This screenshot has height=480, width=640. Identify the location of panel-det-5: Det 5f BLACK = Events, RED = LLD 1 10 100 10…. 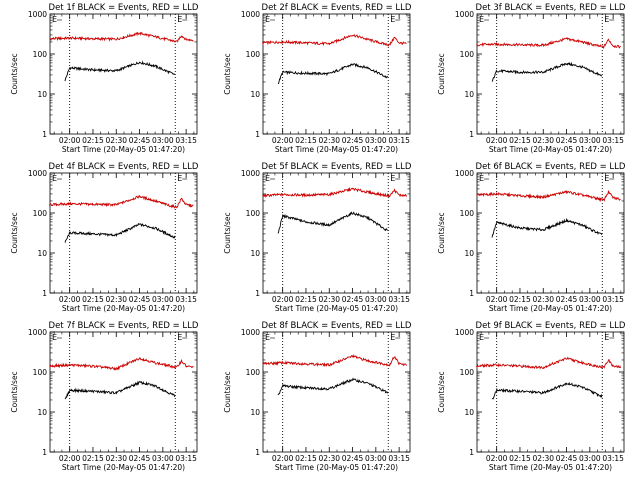
(317, 237).